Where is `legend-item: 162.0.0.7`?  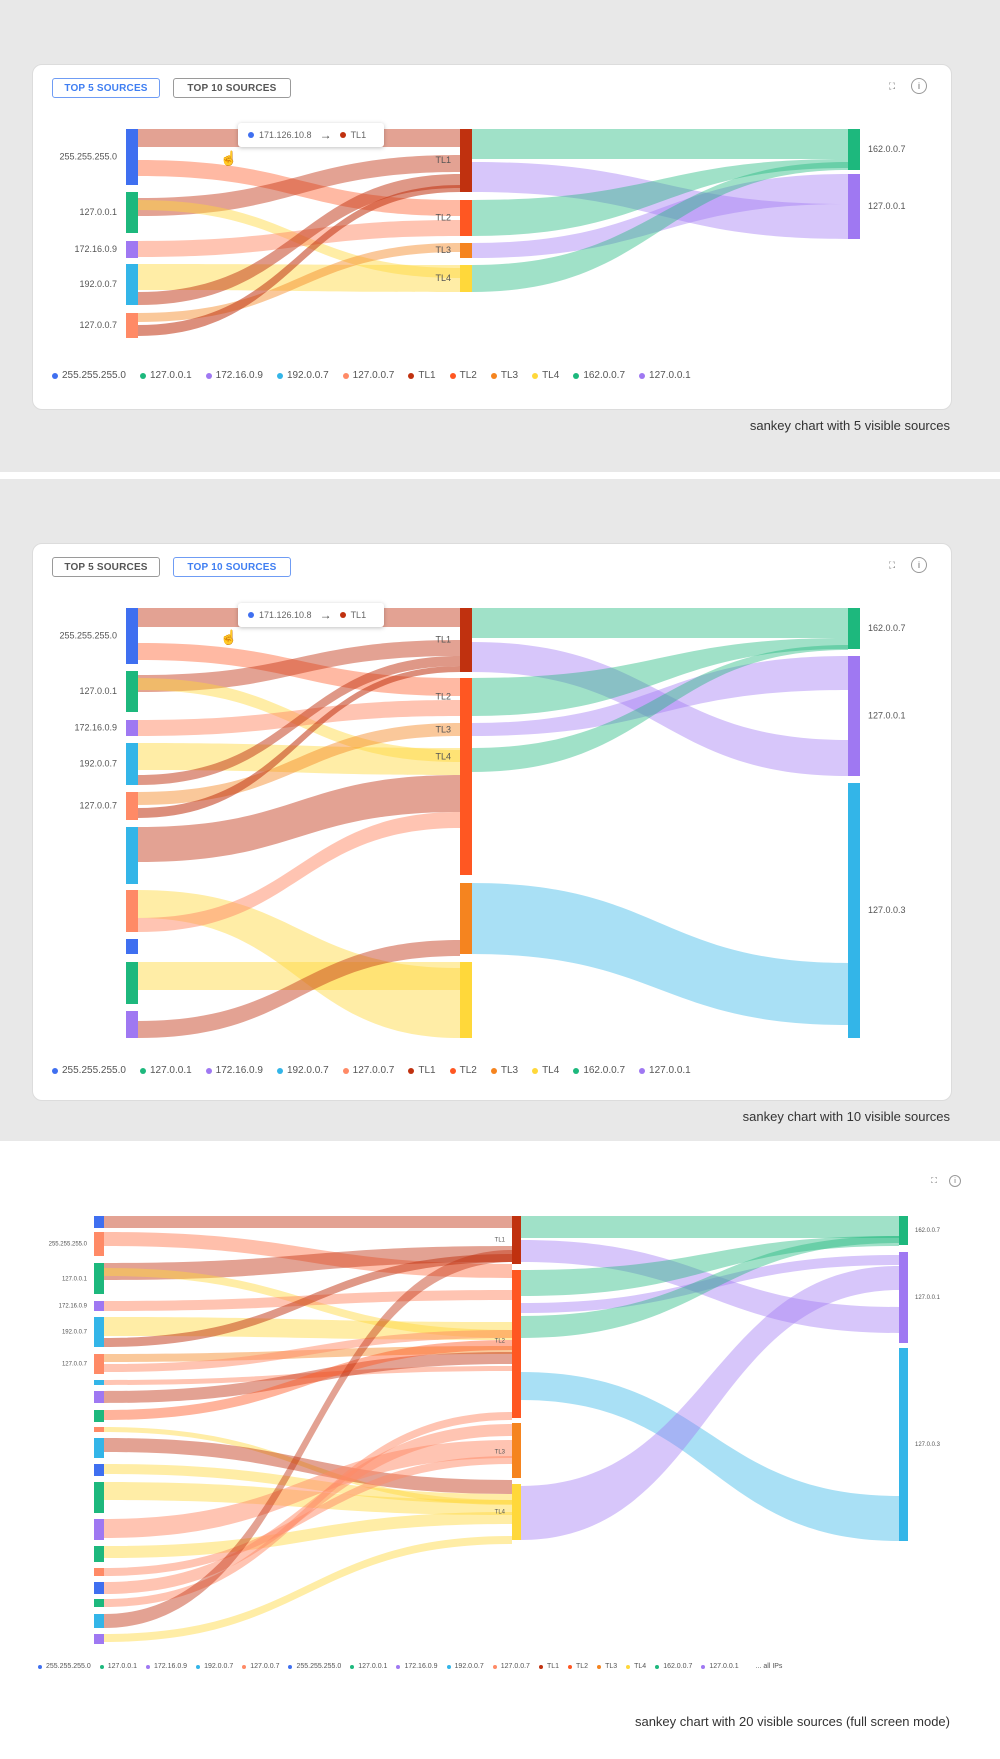 legend-item: 162.0.0.7 is located at coordinates (599, 375).